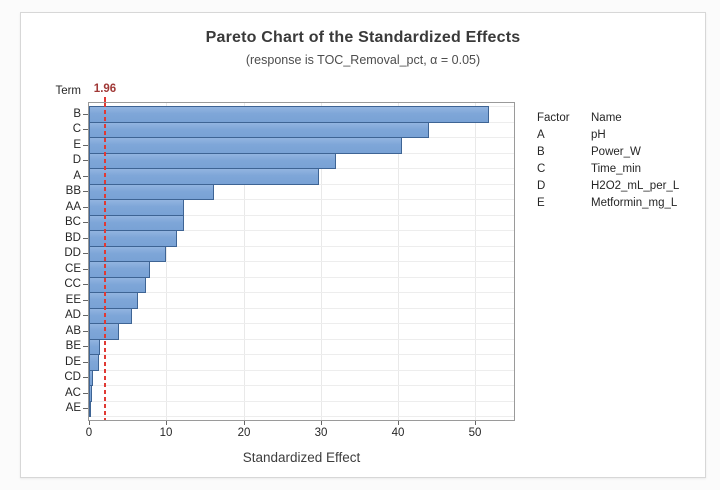 This screenshot has width=720, height=490. Describe the element at coordinates (73, 331) in the screenshot. I see `term-label: AB` at that location.